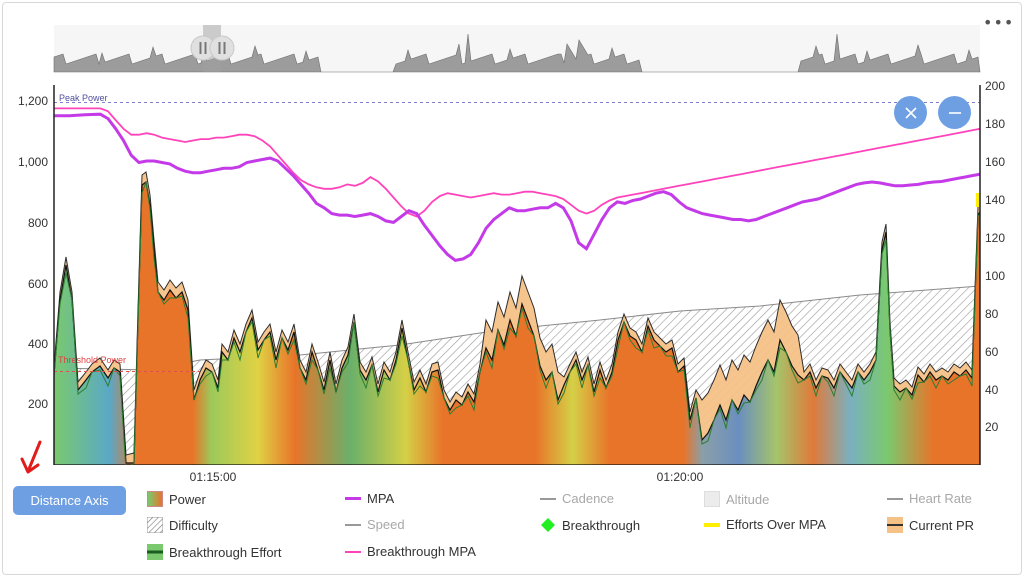 Image resolution: width=1024 pixels, height=577 pixels. I want to click on y-right-tick: 80, so click(992, 314).